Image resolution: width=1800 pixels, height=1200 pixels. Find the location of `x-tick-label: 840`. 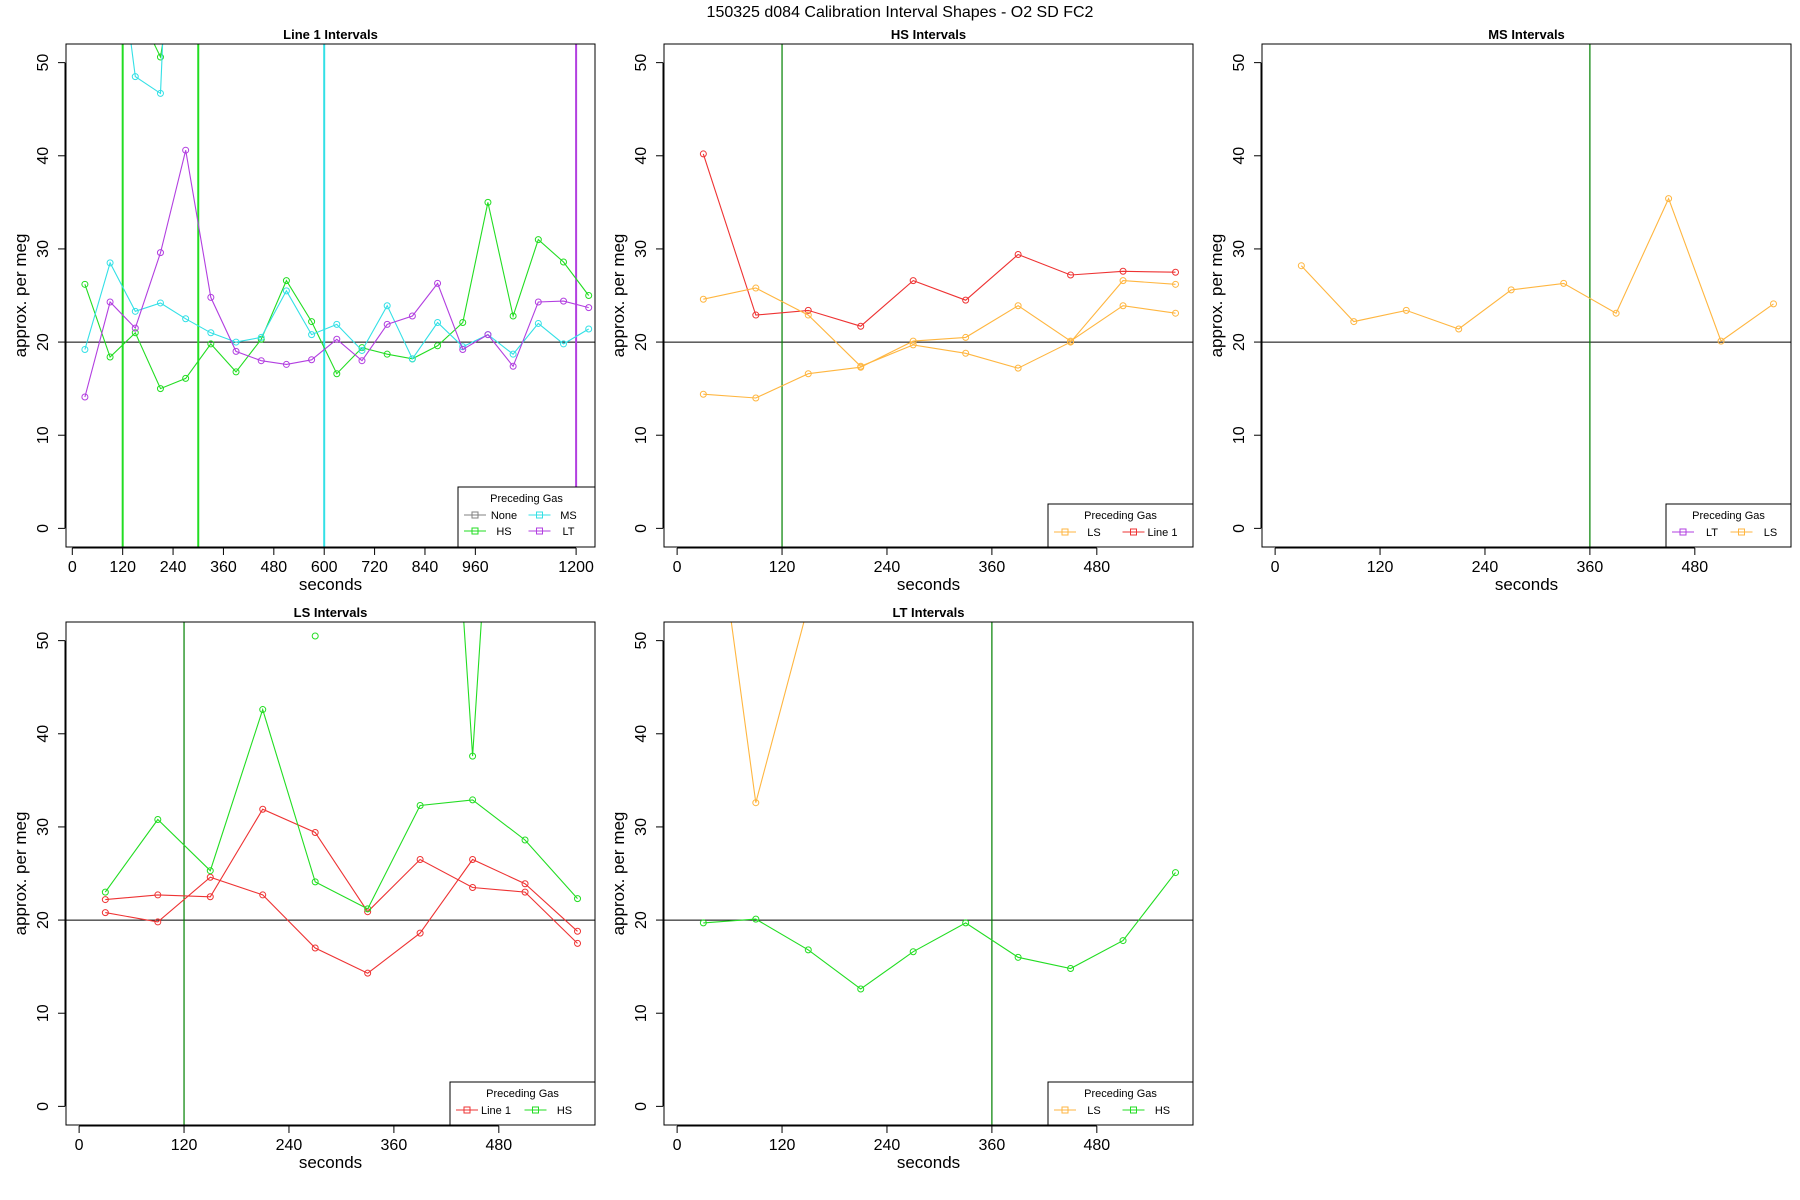

x-tick-label: 840 is located at coordinates (425, 567).